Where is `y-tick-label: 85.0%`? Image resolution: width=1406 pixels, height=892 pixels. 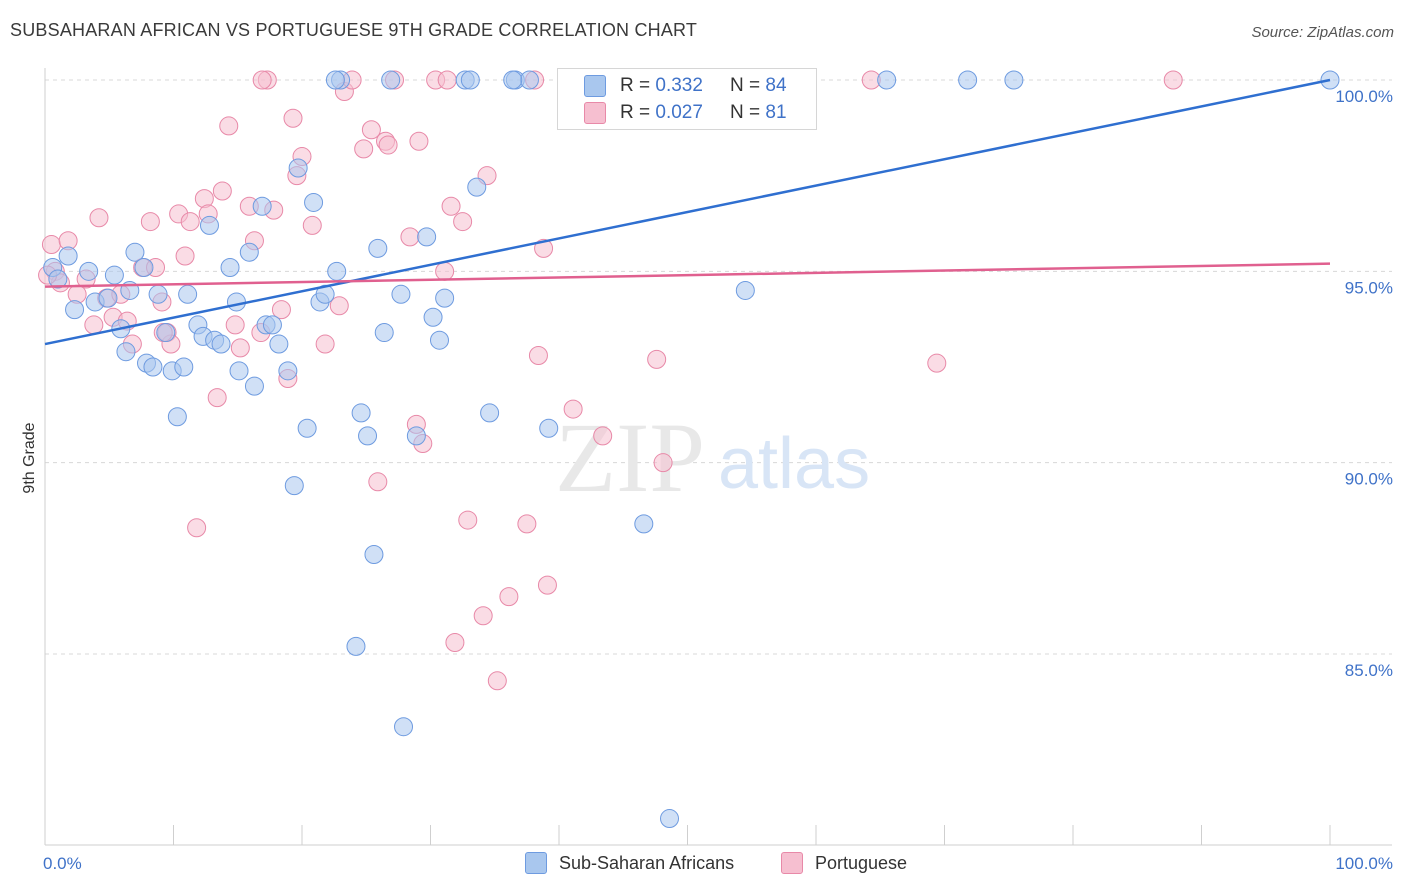
y-tick-label: 85.0% is located at coordinates (1369, 670).